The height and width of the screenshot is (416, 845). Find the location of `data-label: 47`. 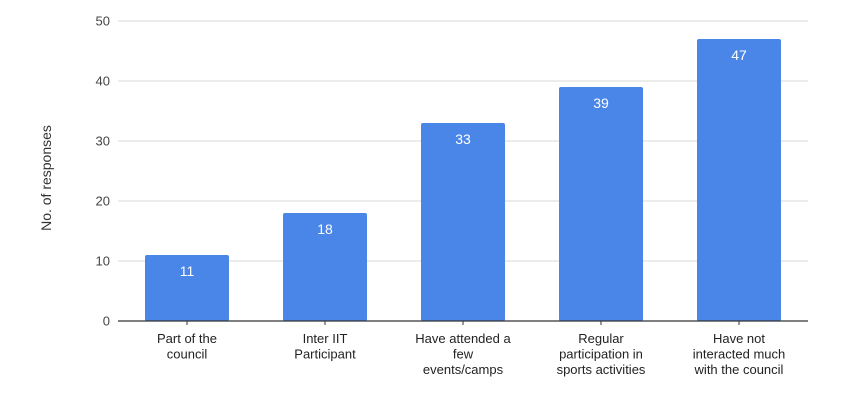

data-label: 47 is located at coordinates (739, 55).